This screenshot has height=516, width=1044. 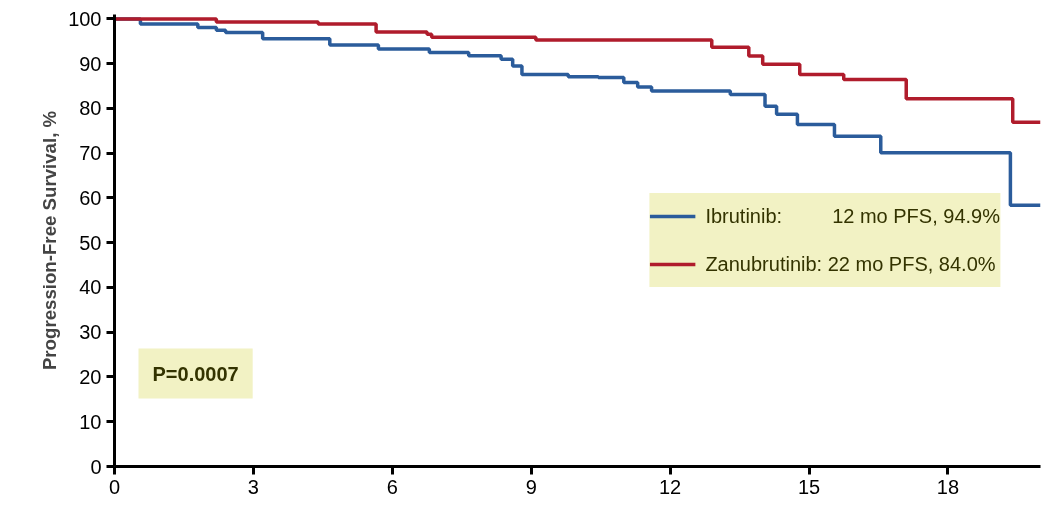 What do you see at coordinates (670, 486) in the screenshot?
I see `x-tick-label: 12` at bounding box center [670, 486].